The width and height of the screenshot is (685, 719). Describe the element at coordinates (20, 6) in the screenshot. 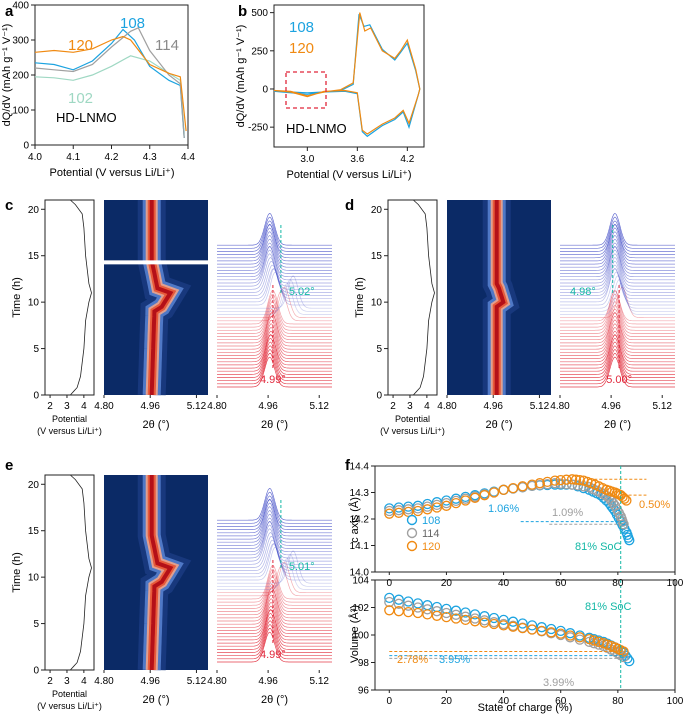

I see `y-tick-label: 400` at that location.